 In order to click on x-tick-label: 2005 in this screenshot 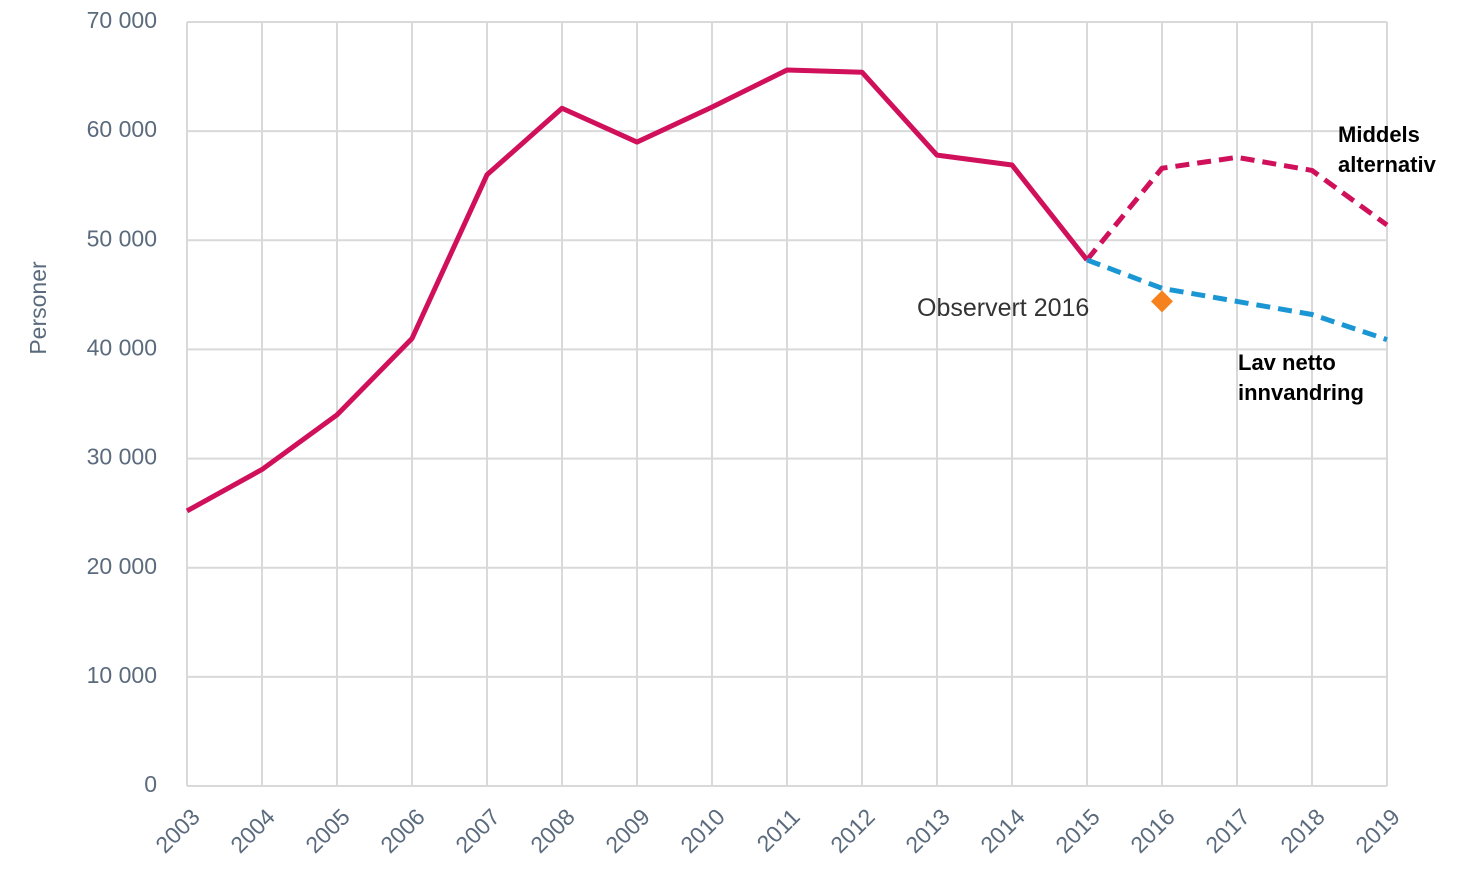, I will do `click(327, 830)`.